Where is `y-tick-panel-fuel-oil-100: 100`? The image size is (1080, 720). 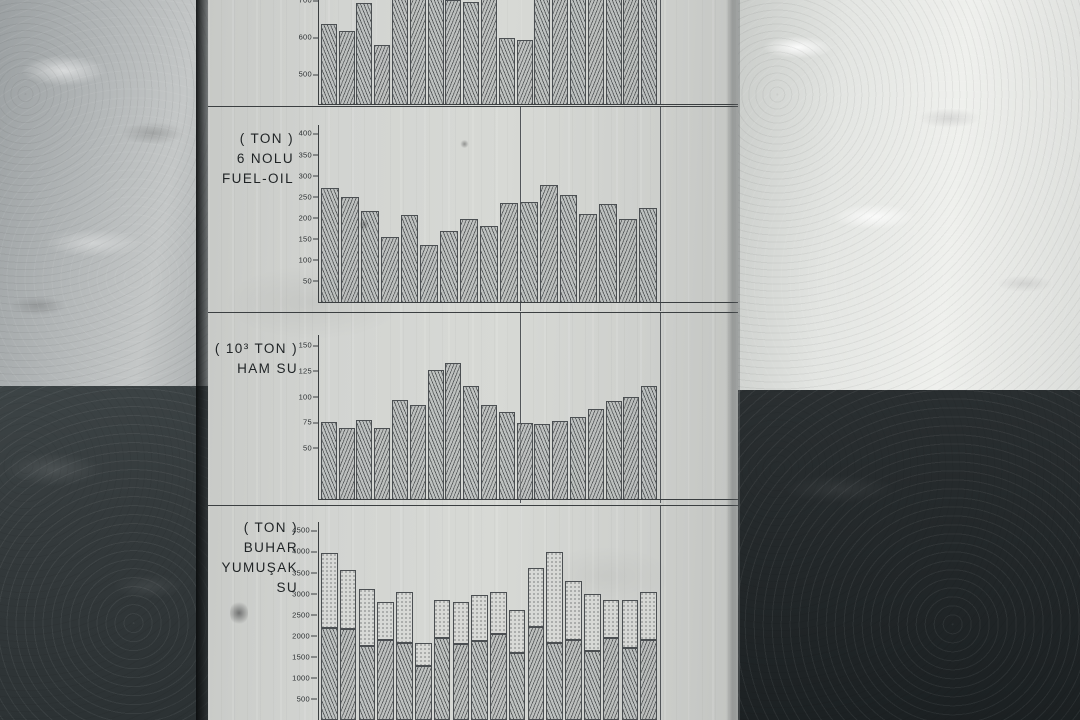 y-tick-panel-fuel-oil-100: 100 is located at coordinates (299, 259).